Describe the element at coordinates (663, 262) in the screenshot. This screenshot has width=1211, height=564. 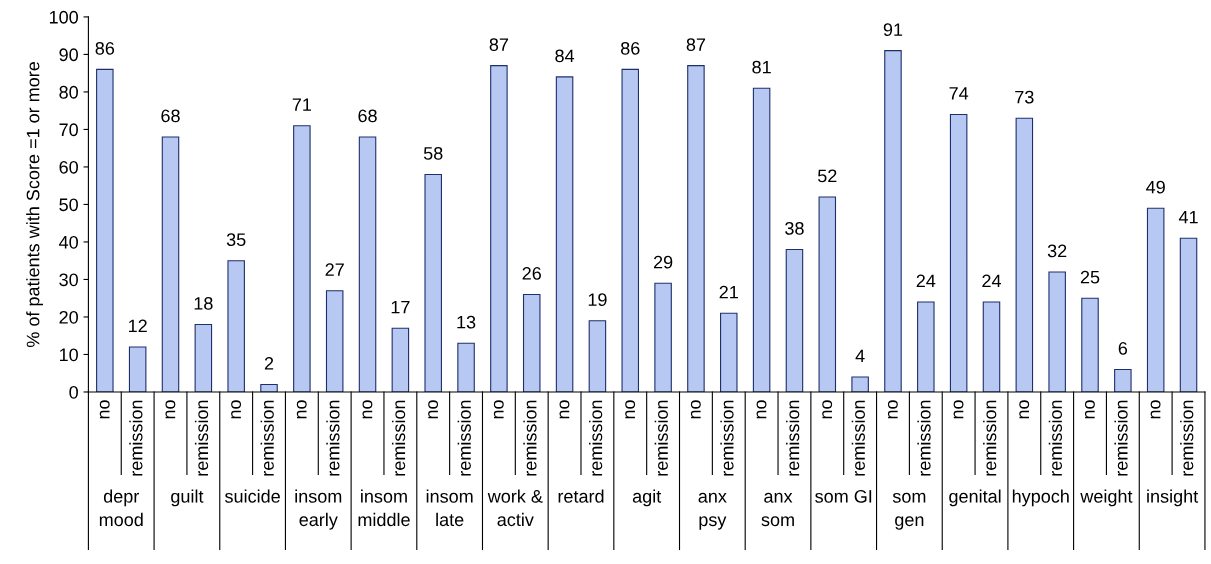
I see `data-label: 29` at that location.